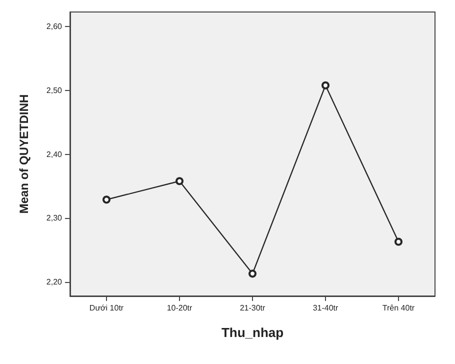 The height and width of the screenshot is (364, 455). What do you see at coordinates (398, 308) in the screenshot?
I see `x-tick-label: Trên 40tr` at bounding box center [398, 308].